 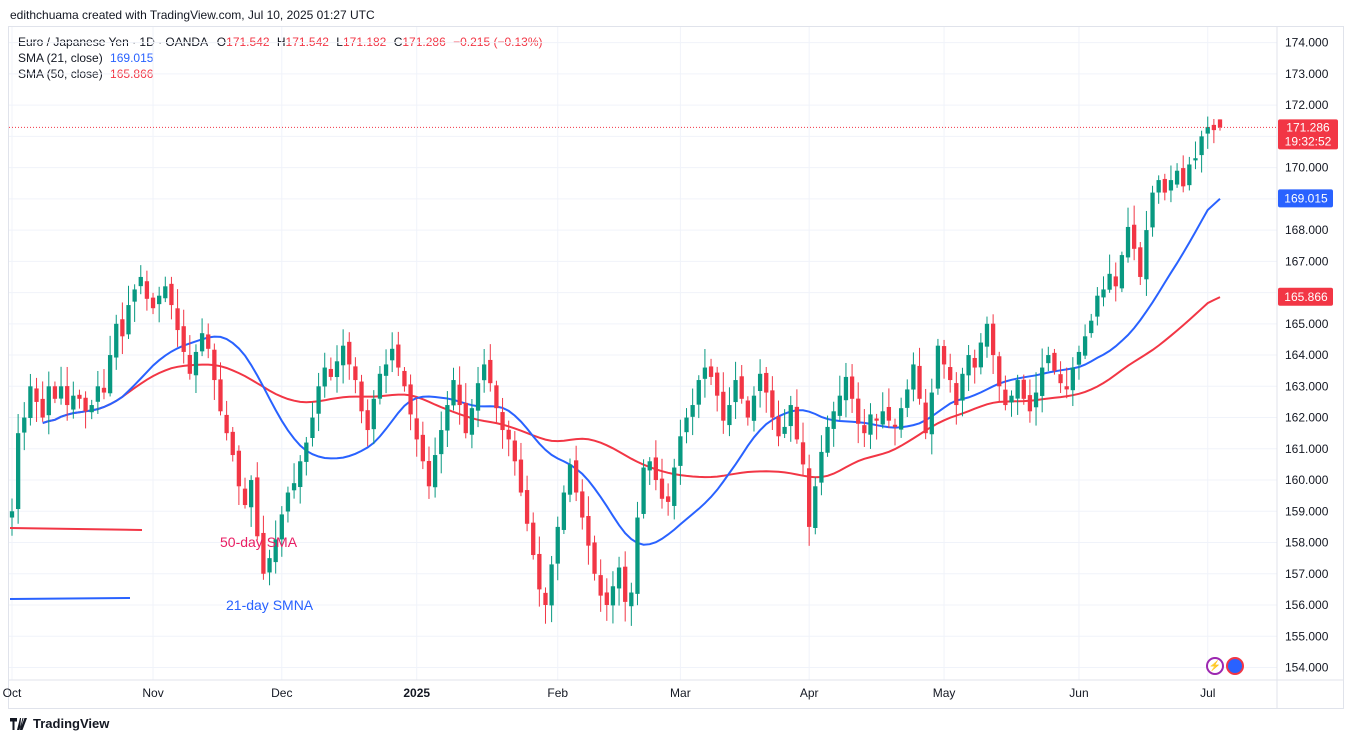 I want to click on change-value: −0.215 (−0.13%), so click(x=498, y=42).